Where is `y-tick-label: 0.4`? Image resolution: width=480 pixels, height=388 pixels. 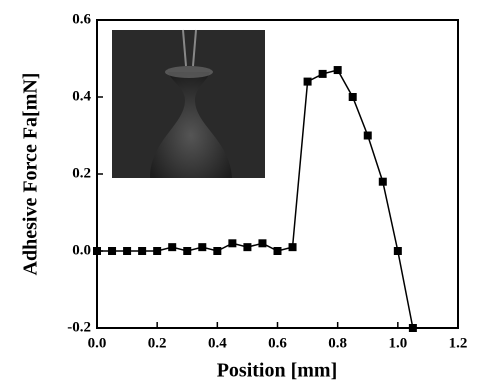 y-tick-label: 0.4 is located at coordinates (81, 96).